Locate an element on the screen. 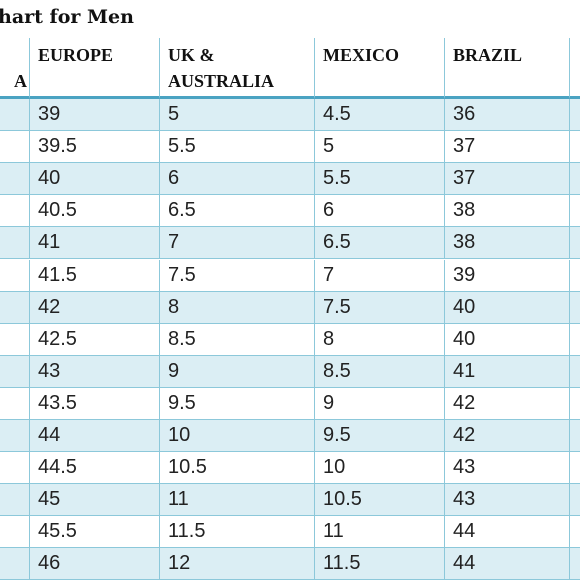  table-title: hart for Men is located at coordinates (67, 17).